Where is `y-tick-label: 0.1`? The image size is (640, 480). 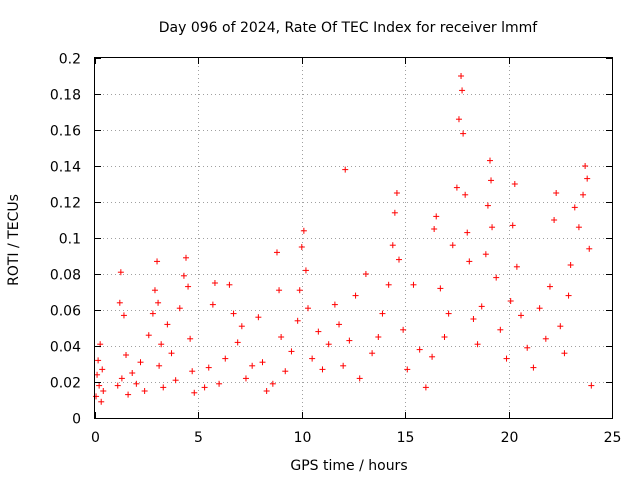 y-tick-label: 0.1 is located at coordinates (70, 240).